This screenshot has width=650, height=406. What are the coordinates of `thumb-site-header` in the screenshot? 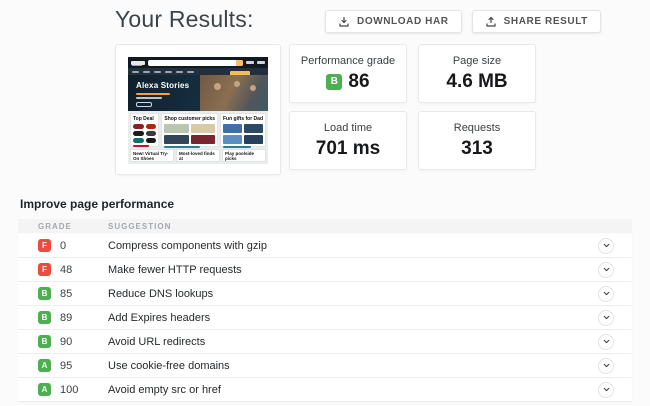 It's located at (198, 62).